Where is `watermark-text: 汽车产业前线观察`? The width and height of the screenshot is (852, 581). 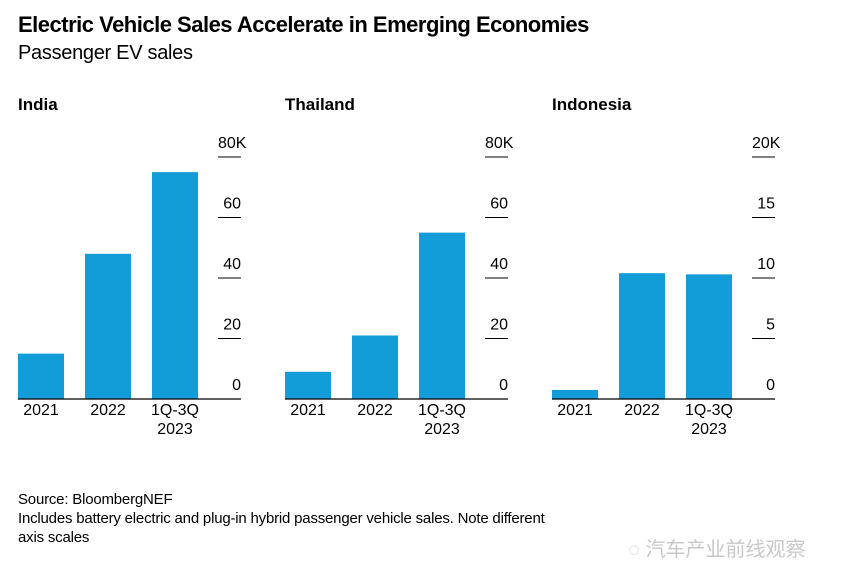 watermark-text: 汽车产业前线观察 is located at coordinates (725, 550).